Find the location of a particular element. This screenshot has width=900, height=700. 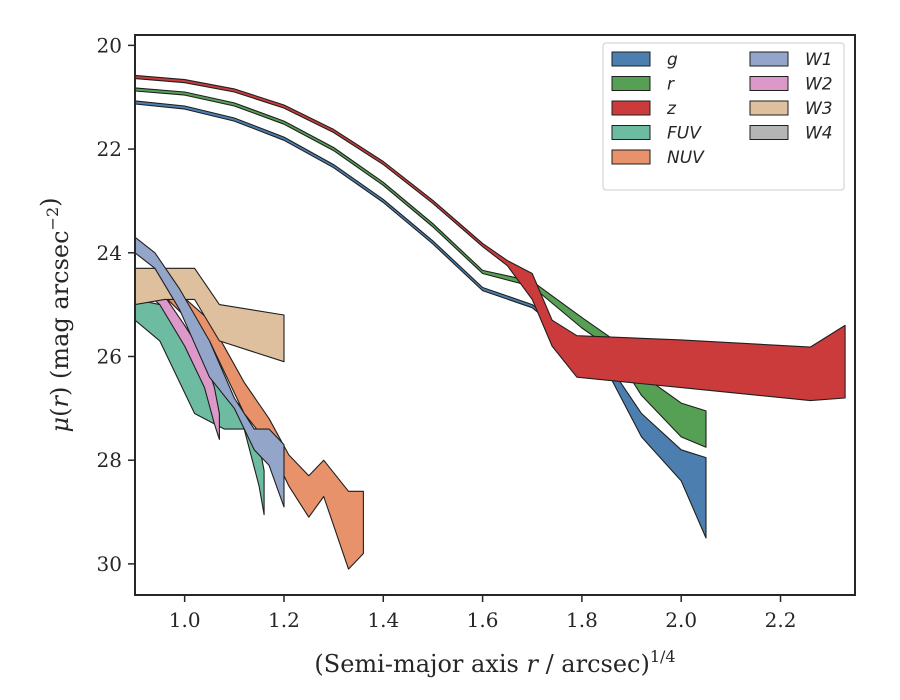

x-tick-label: 2.2 is located at coordinates (781, 620).